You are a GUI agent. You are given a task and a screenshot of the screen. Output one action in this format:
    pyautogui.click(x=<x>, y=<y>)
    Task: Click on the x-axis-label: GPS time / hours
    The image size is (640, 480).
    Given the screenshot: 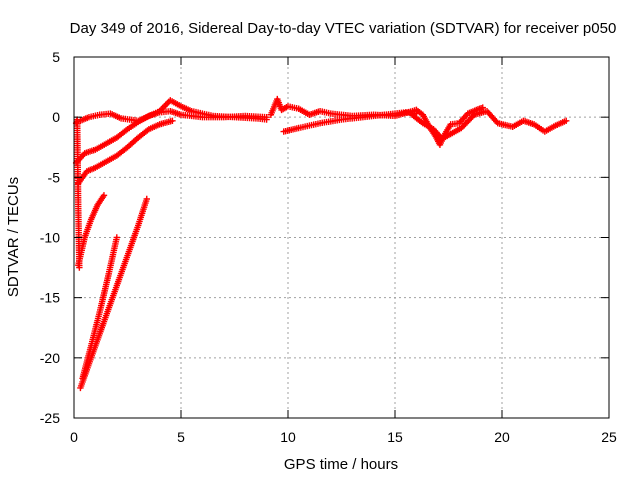 What is the action you would take?
    pyautogui.click(x=341, y=464)
    